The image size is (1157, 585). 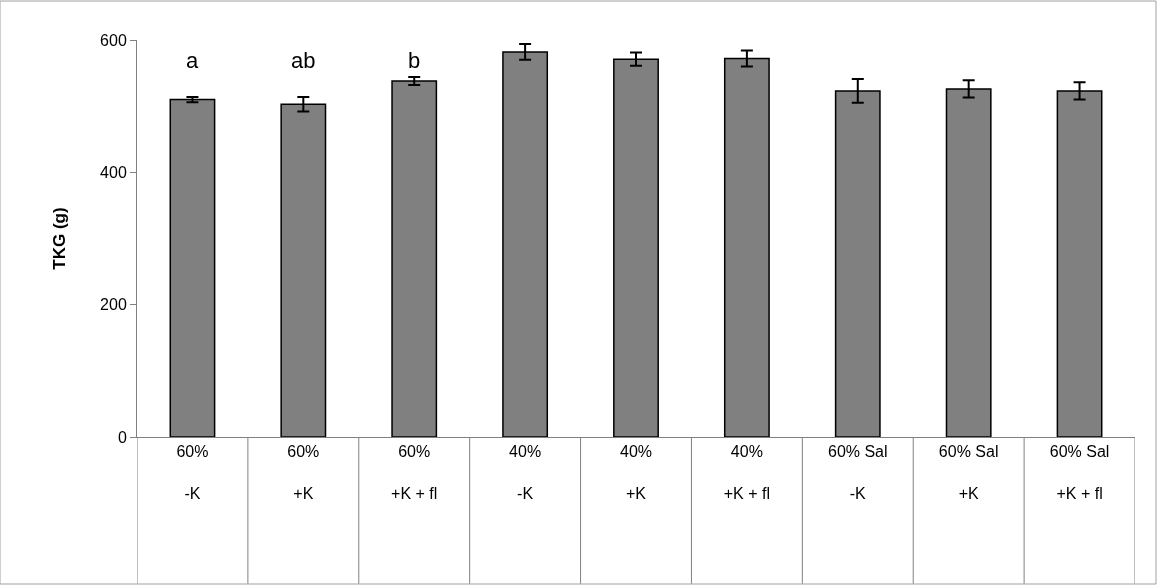 I want to click on category-label: 40% -K, so click(x=525, y=472).